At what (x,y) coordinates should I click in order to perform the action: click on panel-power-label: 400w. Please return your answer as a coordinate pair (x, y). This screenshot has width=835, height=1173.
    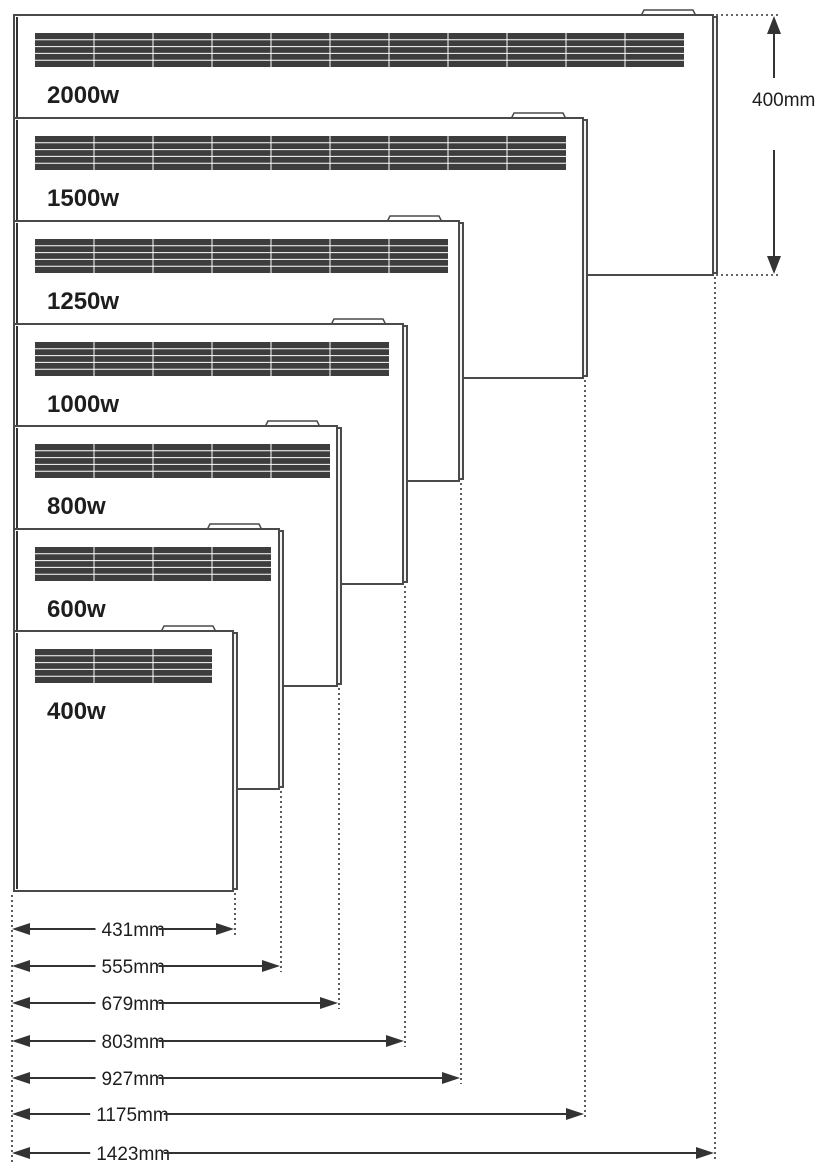
    Looking at the image, I should click on (76, 711).